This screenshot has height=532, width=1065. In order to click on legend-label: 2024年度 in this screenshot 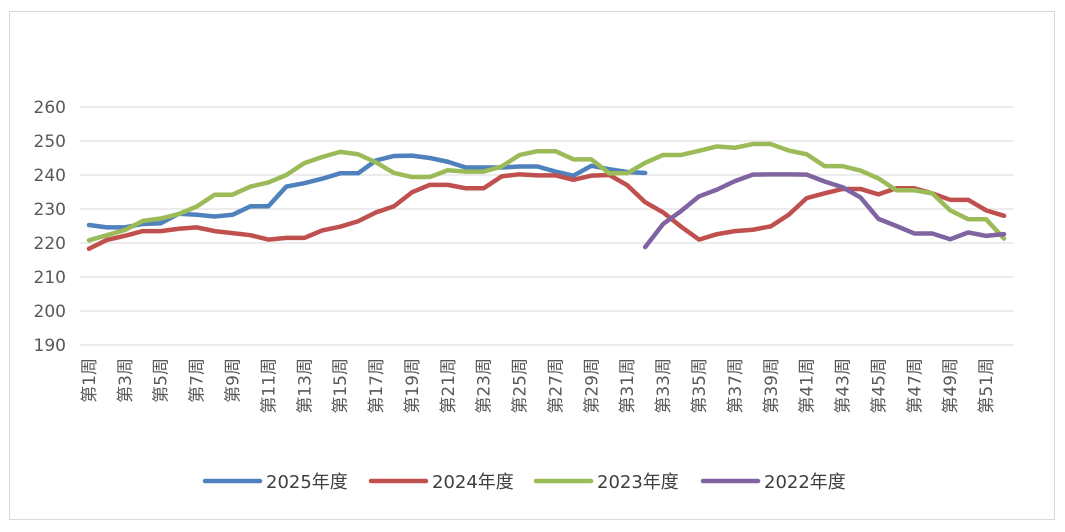, I will do `click(473, 482)`.